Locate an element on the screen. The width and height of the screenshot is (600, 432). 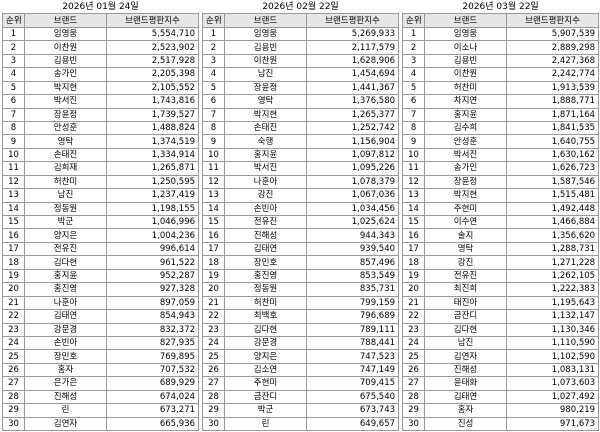
brand: 홍지윤 is located at coordinates (65, 276).